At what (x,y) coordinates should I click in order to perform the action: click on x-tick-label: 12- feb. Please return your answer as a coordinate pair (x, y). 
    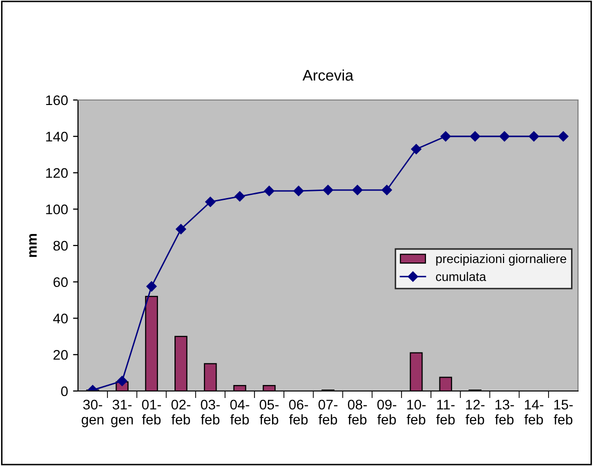
    Looking at the image, I should click on (475, 412).